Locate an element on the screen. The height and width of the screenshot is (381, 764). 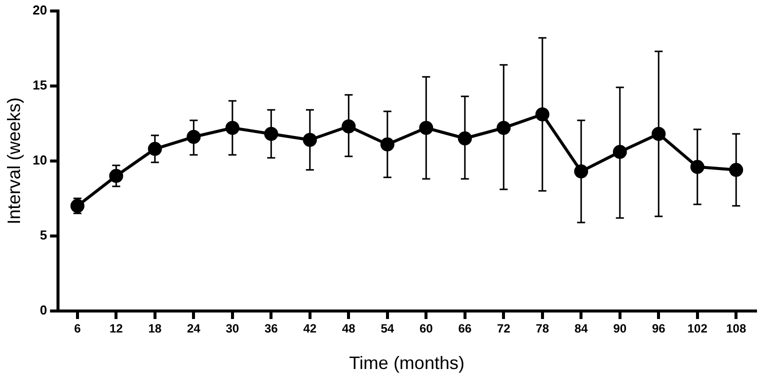
y-axis-title: Interval (weeks) is located at coordinates (14, 160).